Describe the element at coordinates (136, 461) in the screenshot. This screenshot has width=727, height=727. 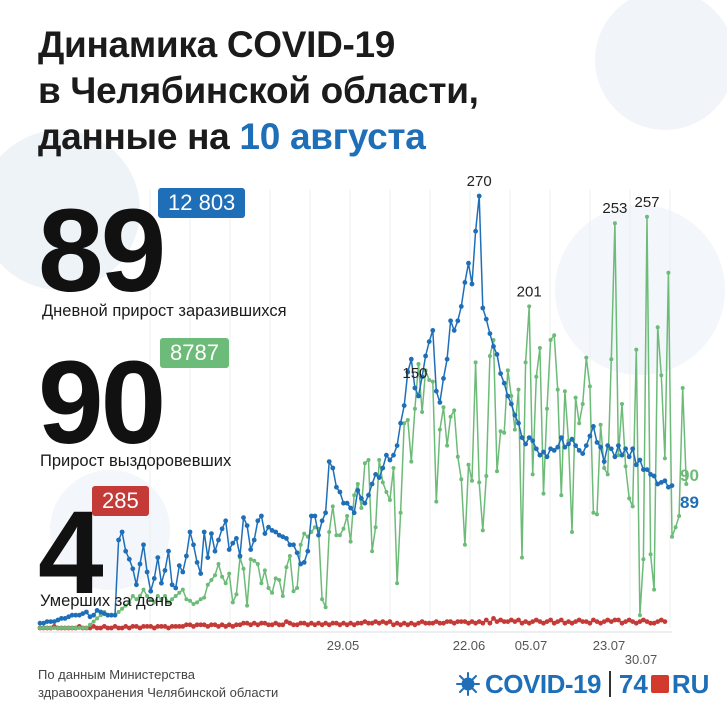
I see `recovered-label: Прирост выздоровевших` at that location.